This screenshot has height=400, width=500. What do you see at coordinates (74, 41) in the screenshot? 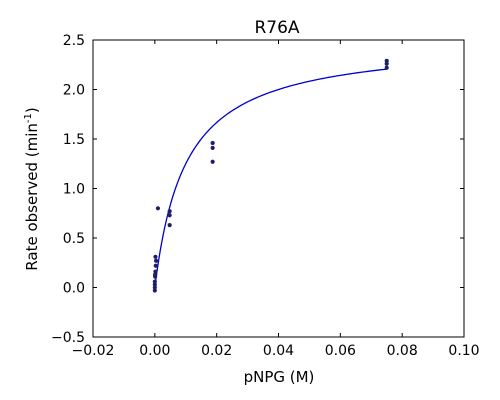
I see `y-tick-label: 2.5` at bounding box center [74, 41].